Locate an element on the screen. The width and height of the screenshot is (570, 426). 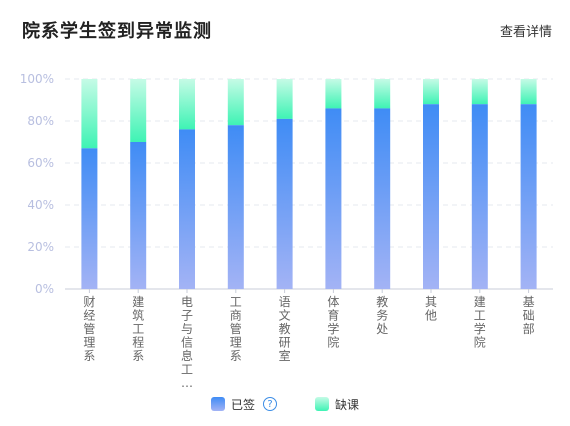
absent-swatch is located at coordinates (322, 404).